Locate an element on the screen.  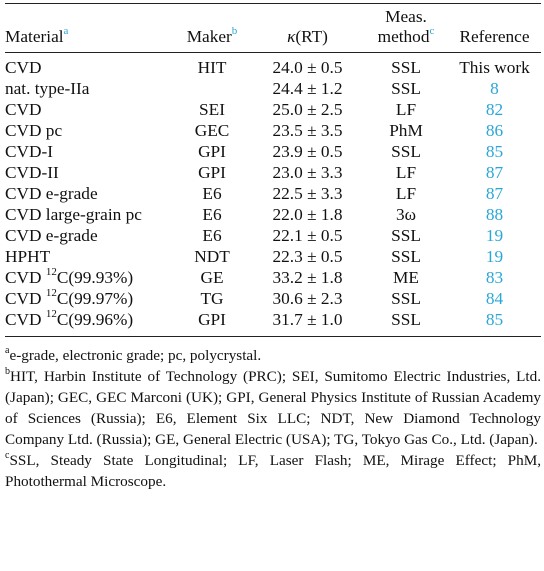
cell-kappa: 25.0 ± 2.5 is located at coordinates (307, 109).